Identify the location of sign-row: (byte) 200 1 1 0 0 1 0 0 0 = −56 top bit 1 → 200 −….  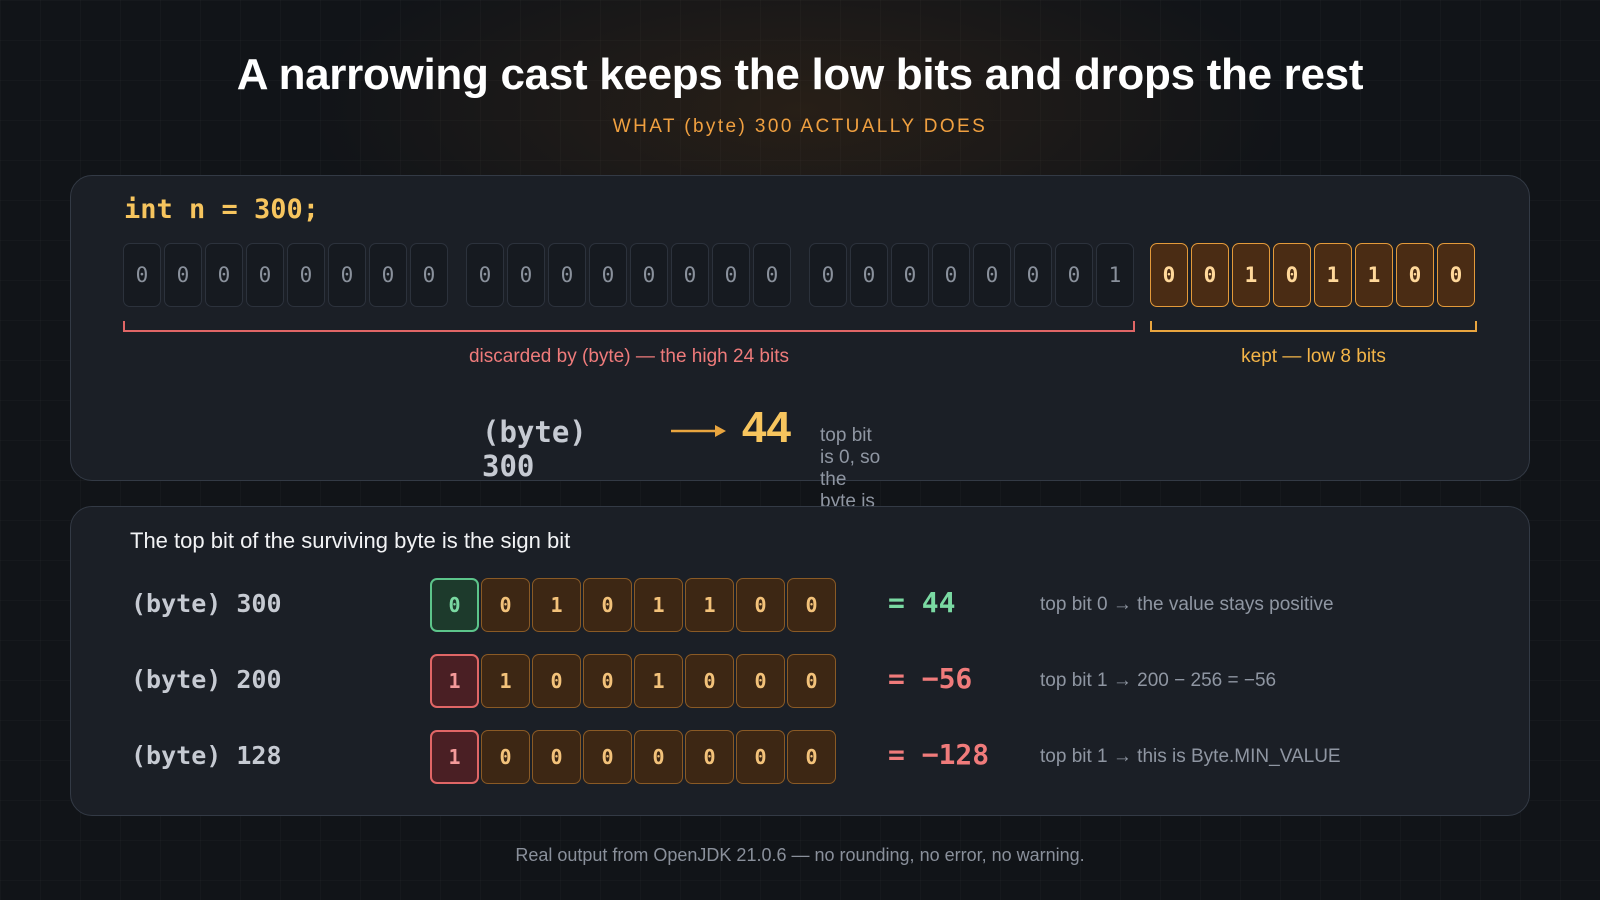
(800, 682).